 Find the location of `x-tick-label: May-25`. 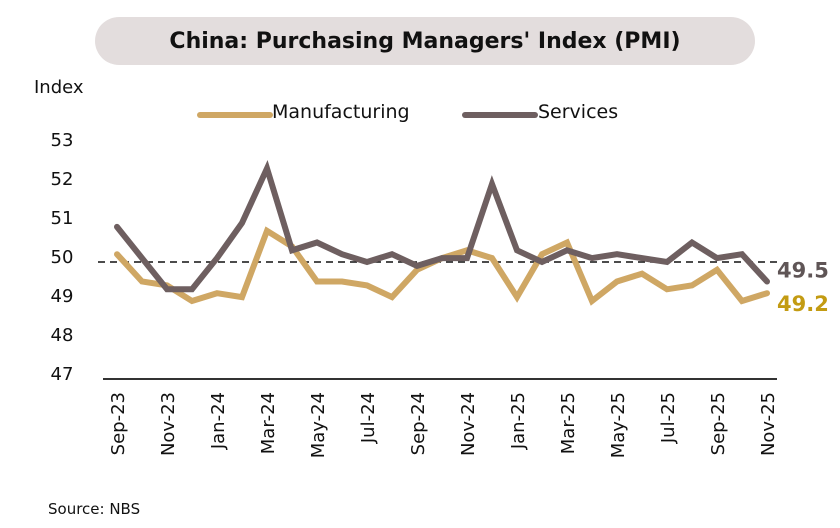

x-tick-label: May-25 is located at coordinates (618, 425).